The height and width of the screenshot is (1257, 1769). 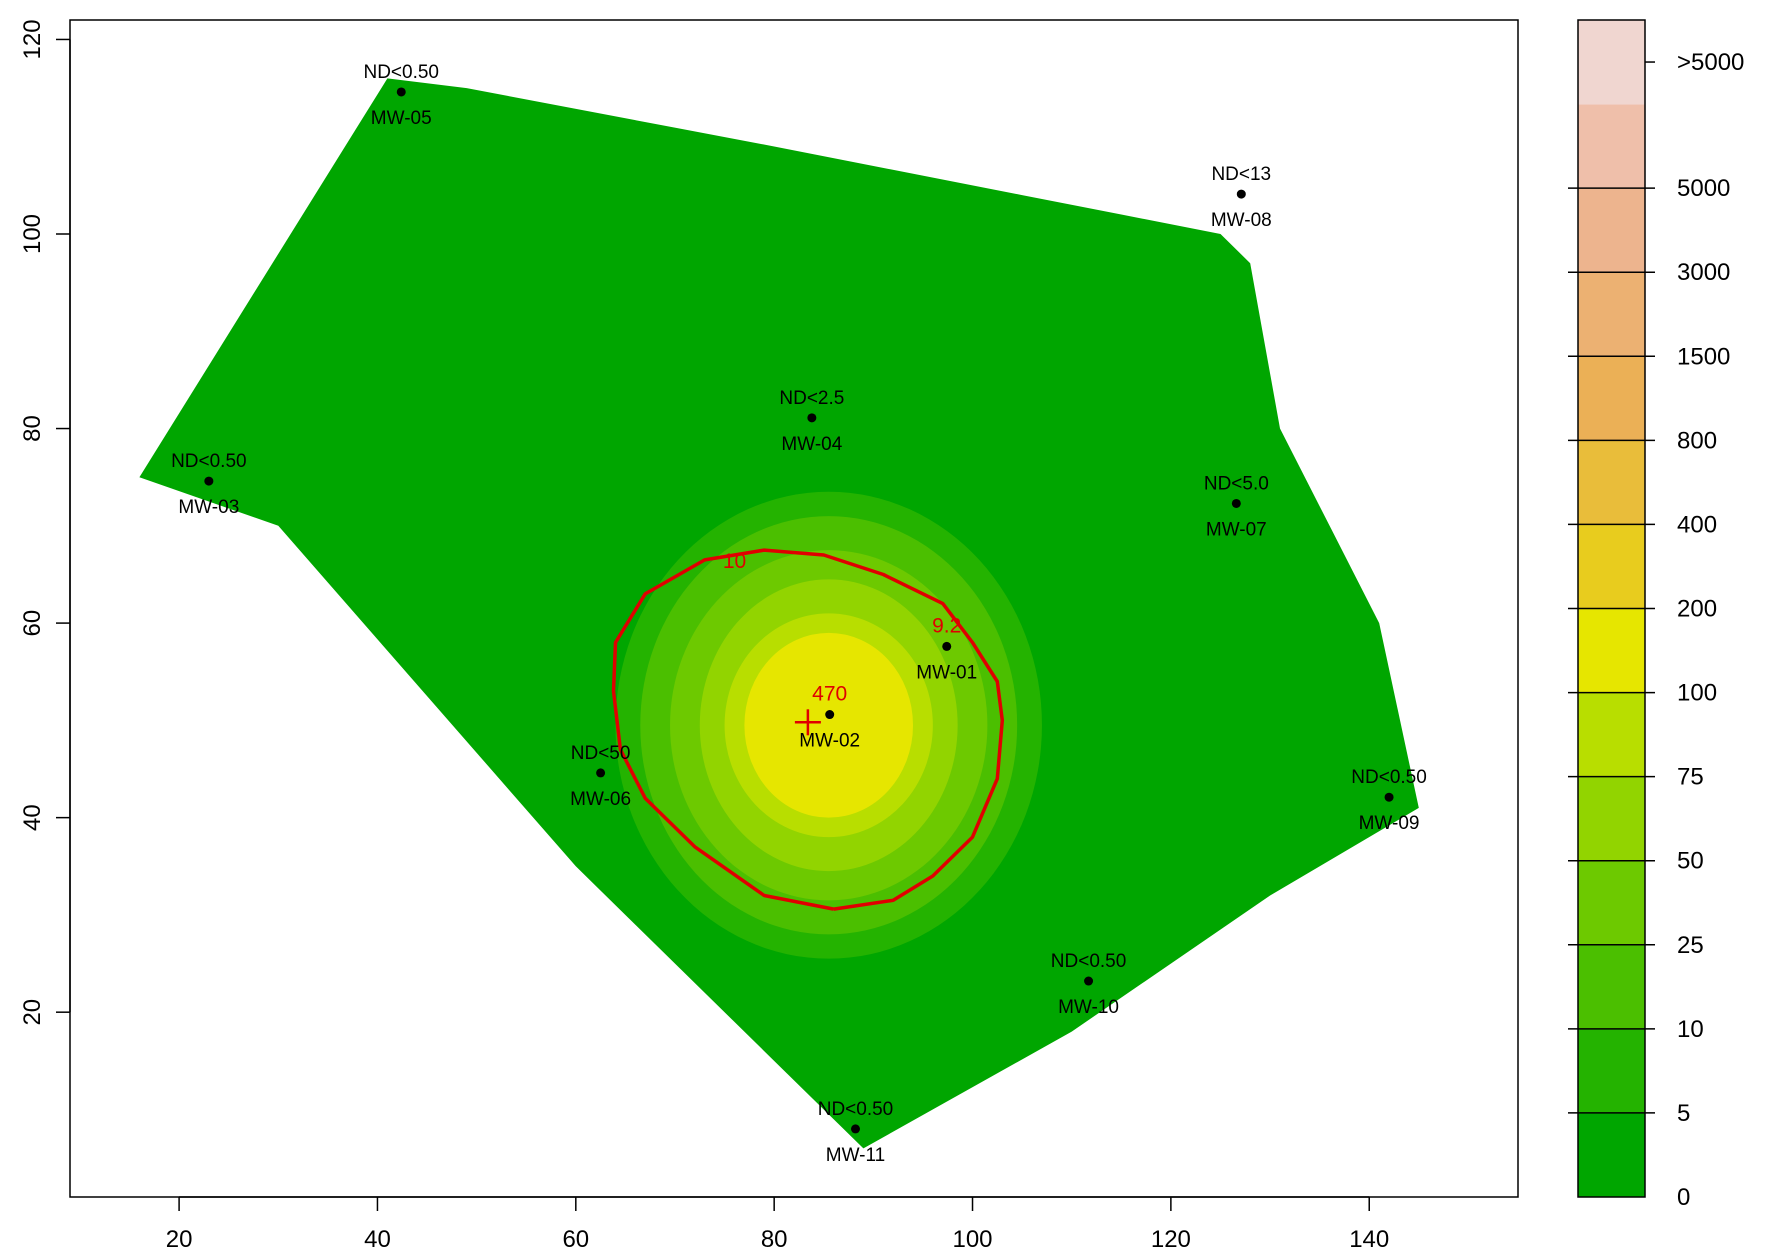 I want to click on legend-label: >5000, so click(x=1710, y=62).